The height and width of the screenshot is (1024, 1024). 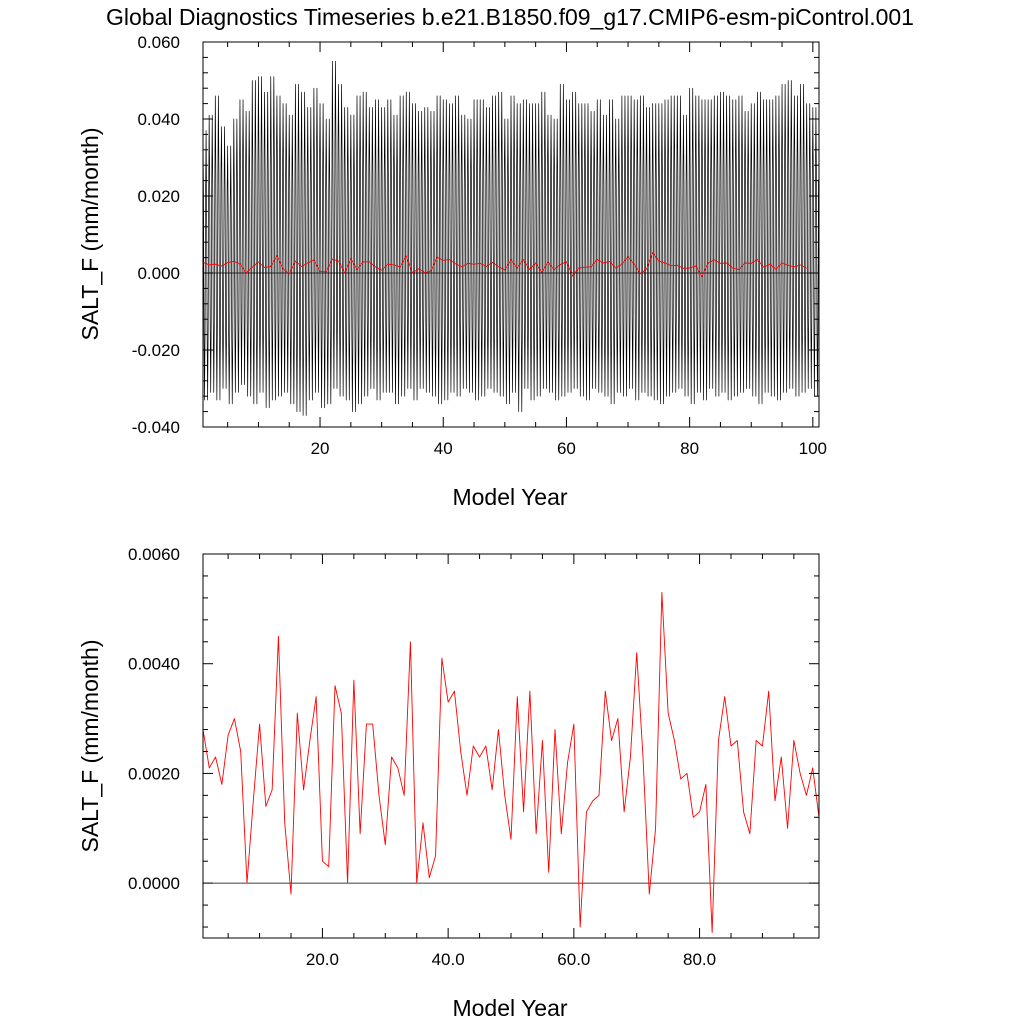 What do you see at coordinates (158, 42) in the screenshot?
I see `top-y-tick-label: 0.060` at bounding box center [158, 42].